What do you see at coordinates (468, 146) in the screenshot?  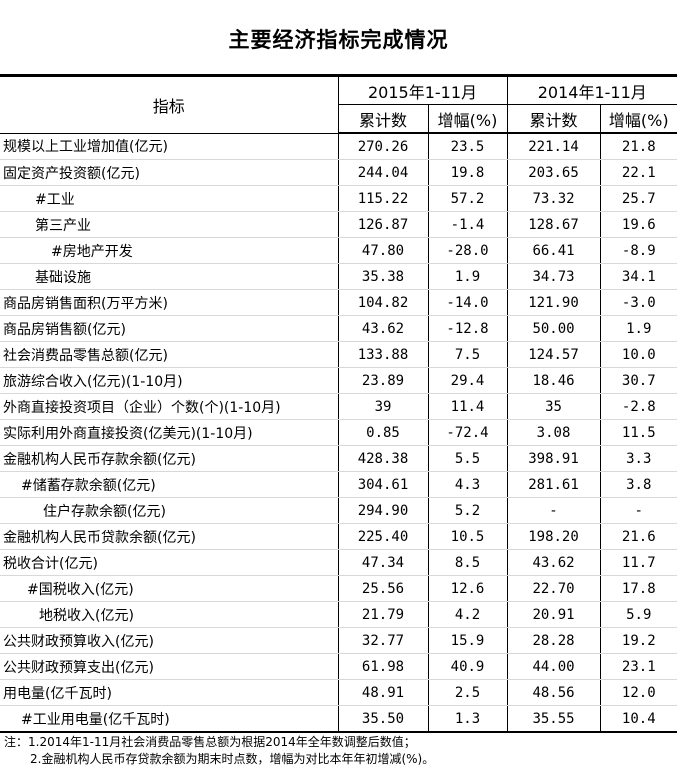 I see `growth-2015: 23.5` at bounding box center [468, 146].